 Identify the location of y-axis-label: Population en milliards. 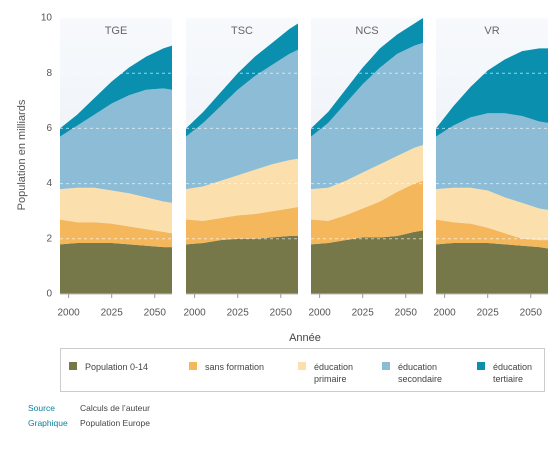
(22, 154).